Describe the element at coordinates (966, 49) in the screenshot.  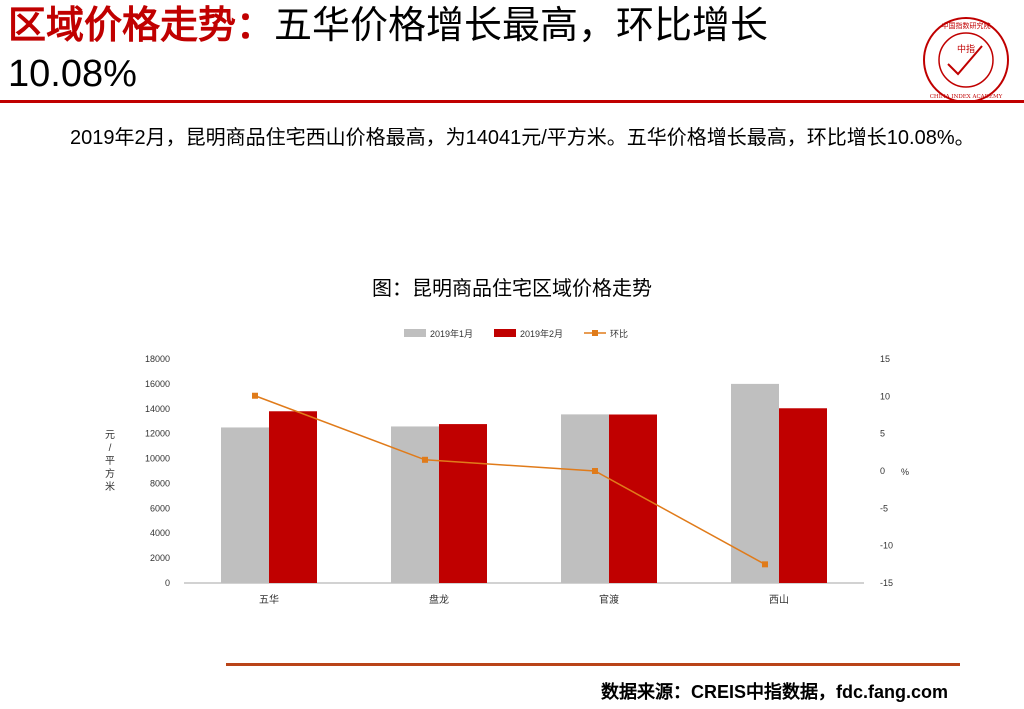
I see `logo-inner-text: 中指` at that location.